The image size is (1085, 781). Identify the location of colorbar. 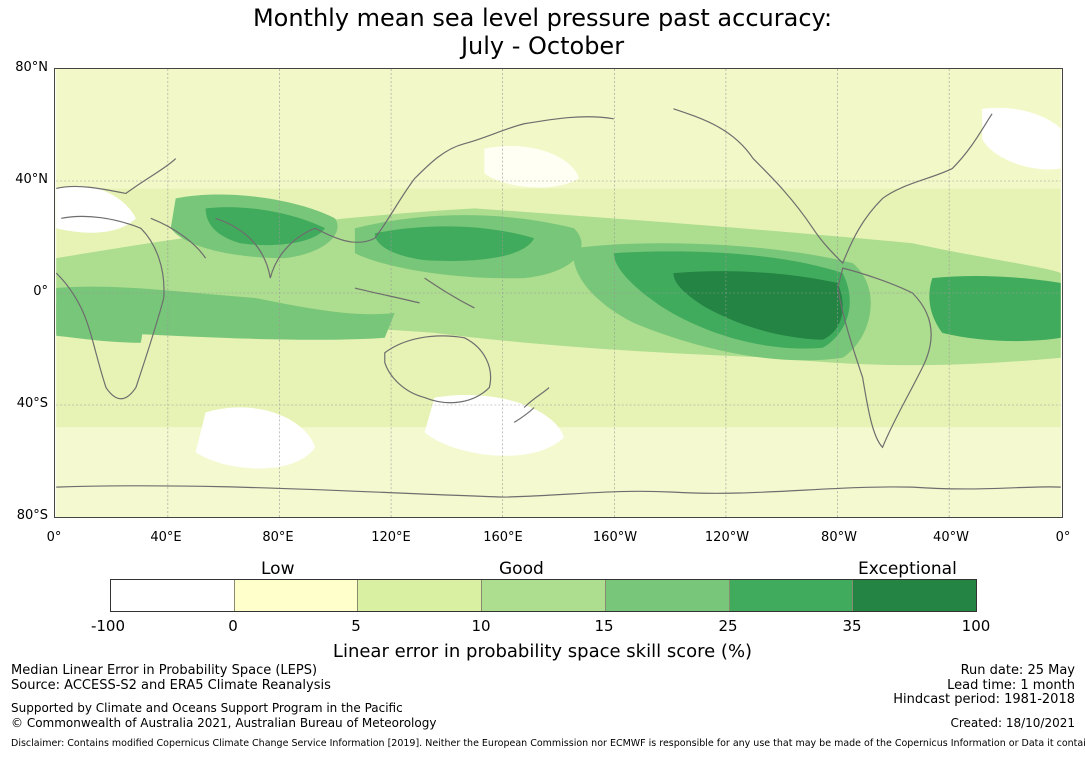
(543, 595).